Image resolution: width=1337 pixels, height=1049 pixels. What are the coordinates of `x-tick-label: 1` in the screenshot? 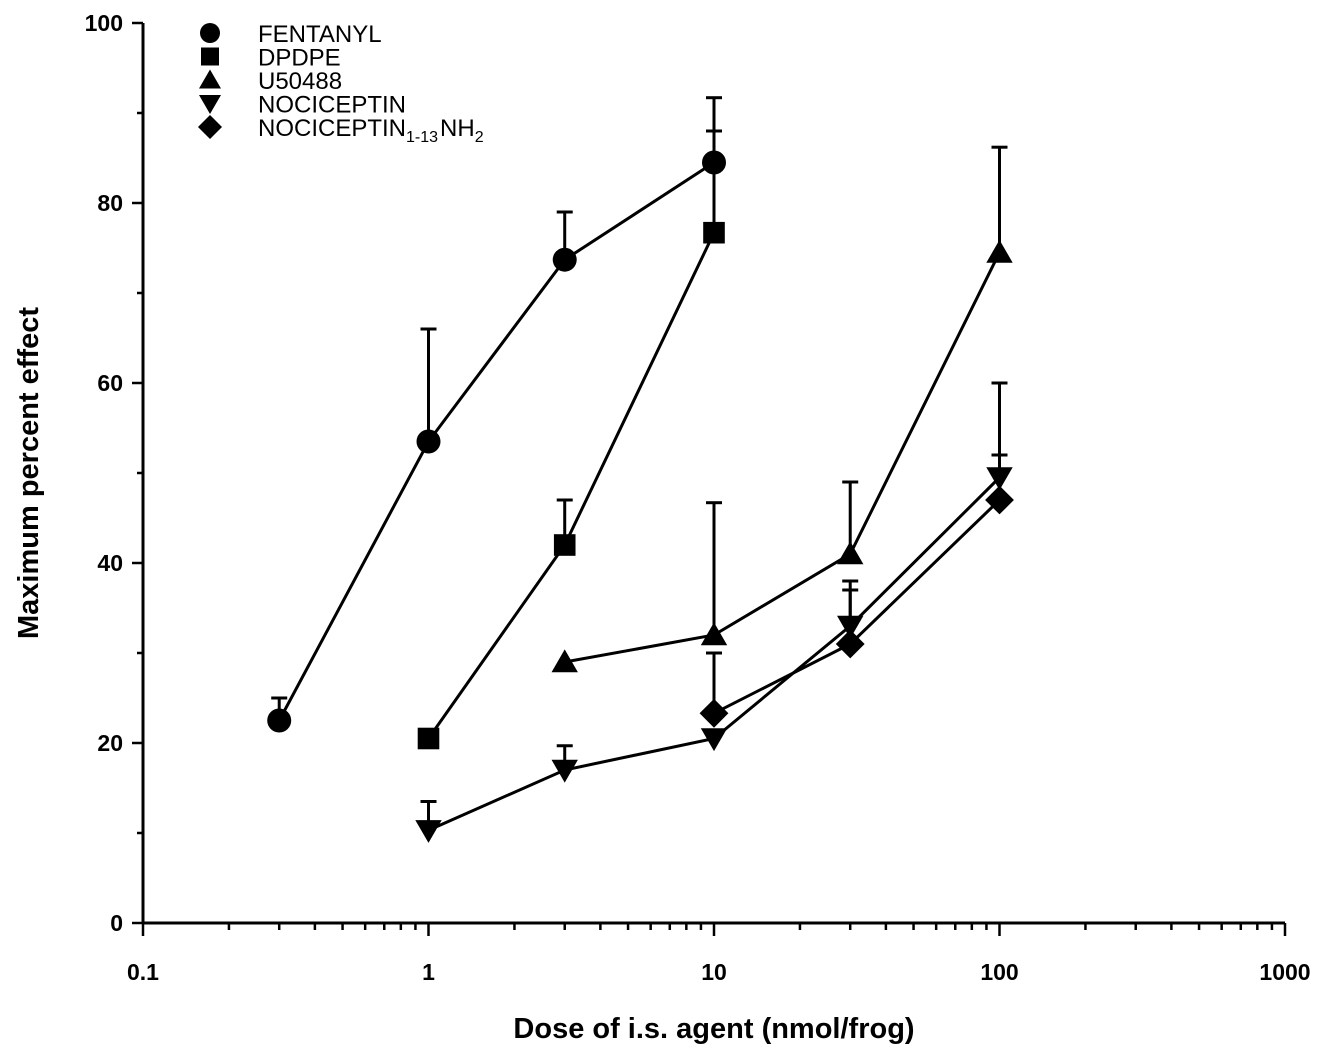 It's located at (428, 972).